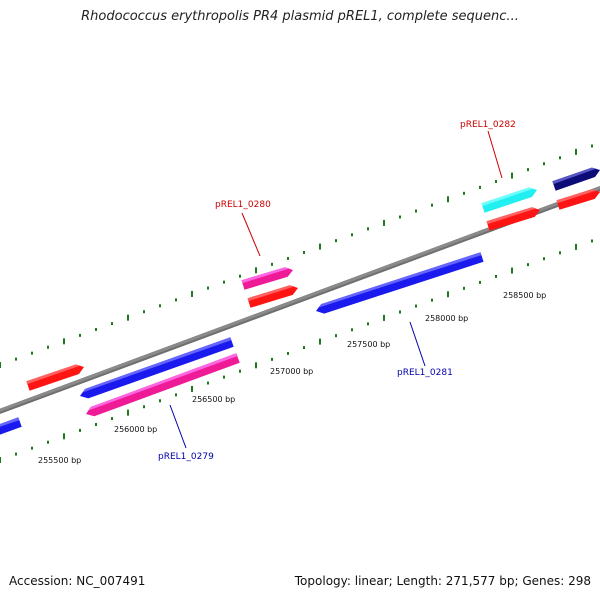  What do you see at coordinates (135, 429) in the screenshot?
I see `coordinate-label: 256000 bp` at bounding box center [135, 429].